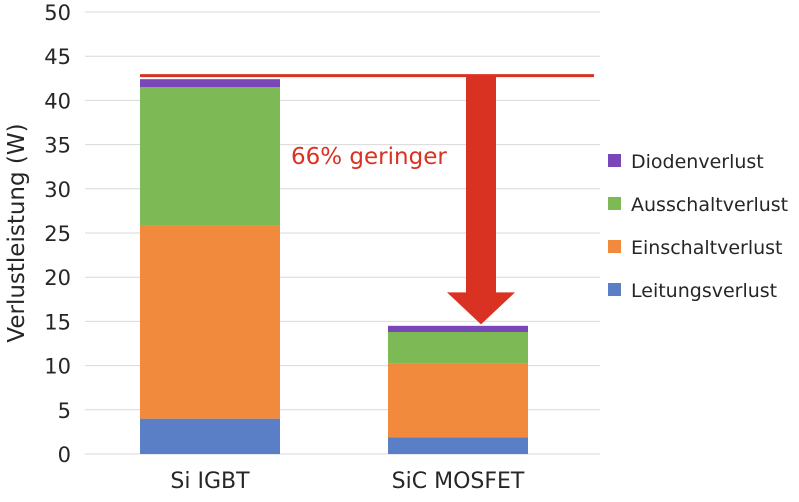 This screenshot has width=799, height=502. Describe the element at coordinates (57, 367) in the screenshot. I see `y-tick-label-10: 10` at that location.